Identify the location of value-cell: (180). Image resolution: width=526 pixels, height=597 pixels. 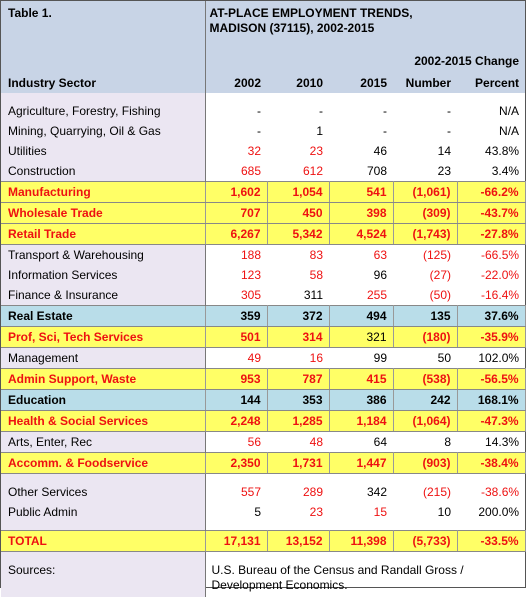
(425, 337).